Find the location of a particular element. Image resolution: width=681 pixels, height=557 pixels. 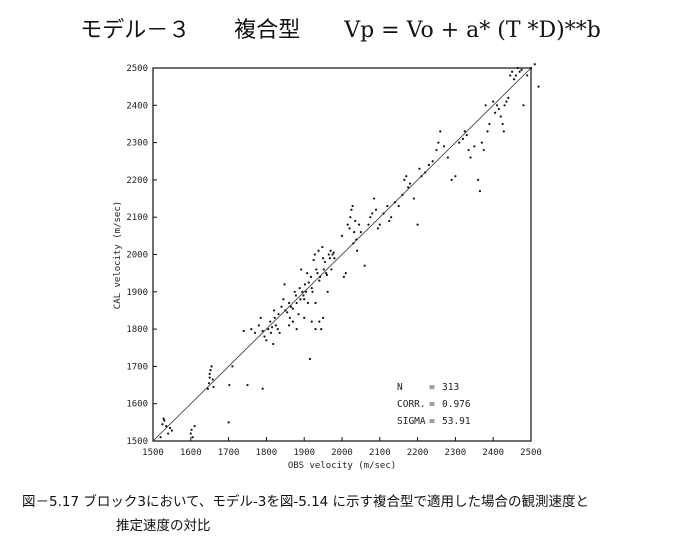

y-tick-label: 1500 is located at coordinates (137, 442).